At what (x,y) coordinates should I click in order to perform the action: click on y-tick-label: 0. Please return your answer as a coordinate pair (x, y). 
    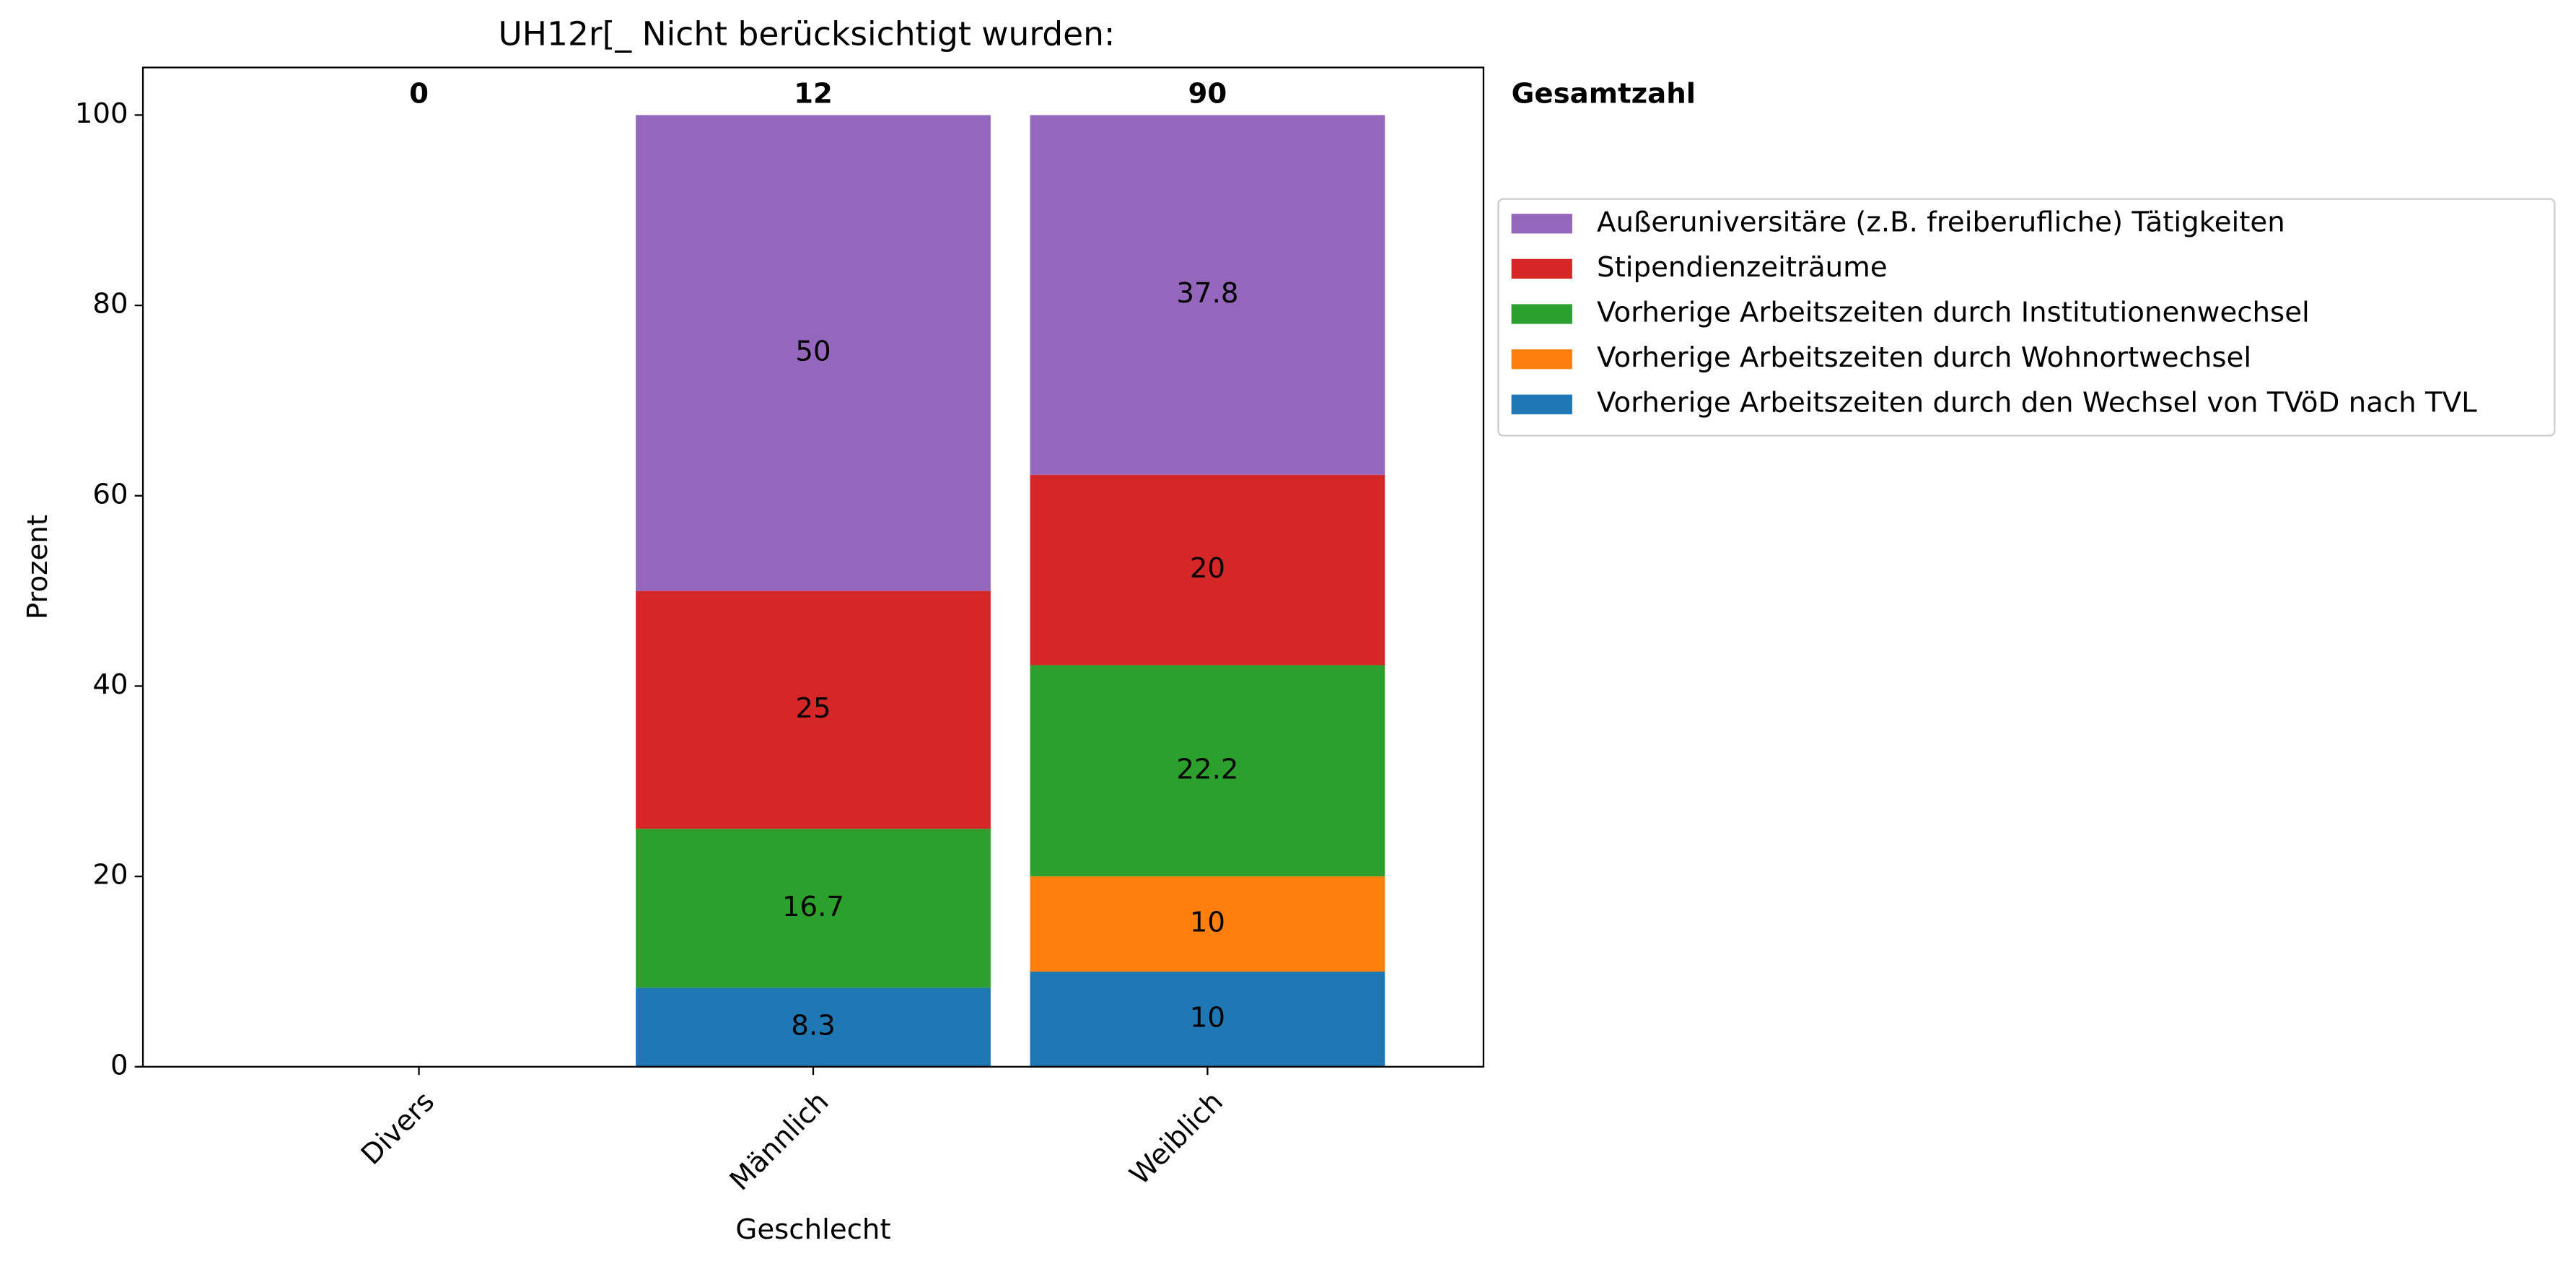
    Looking at the image, I should click on (119, 1065).